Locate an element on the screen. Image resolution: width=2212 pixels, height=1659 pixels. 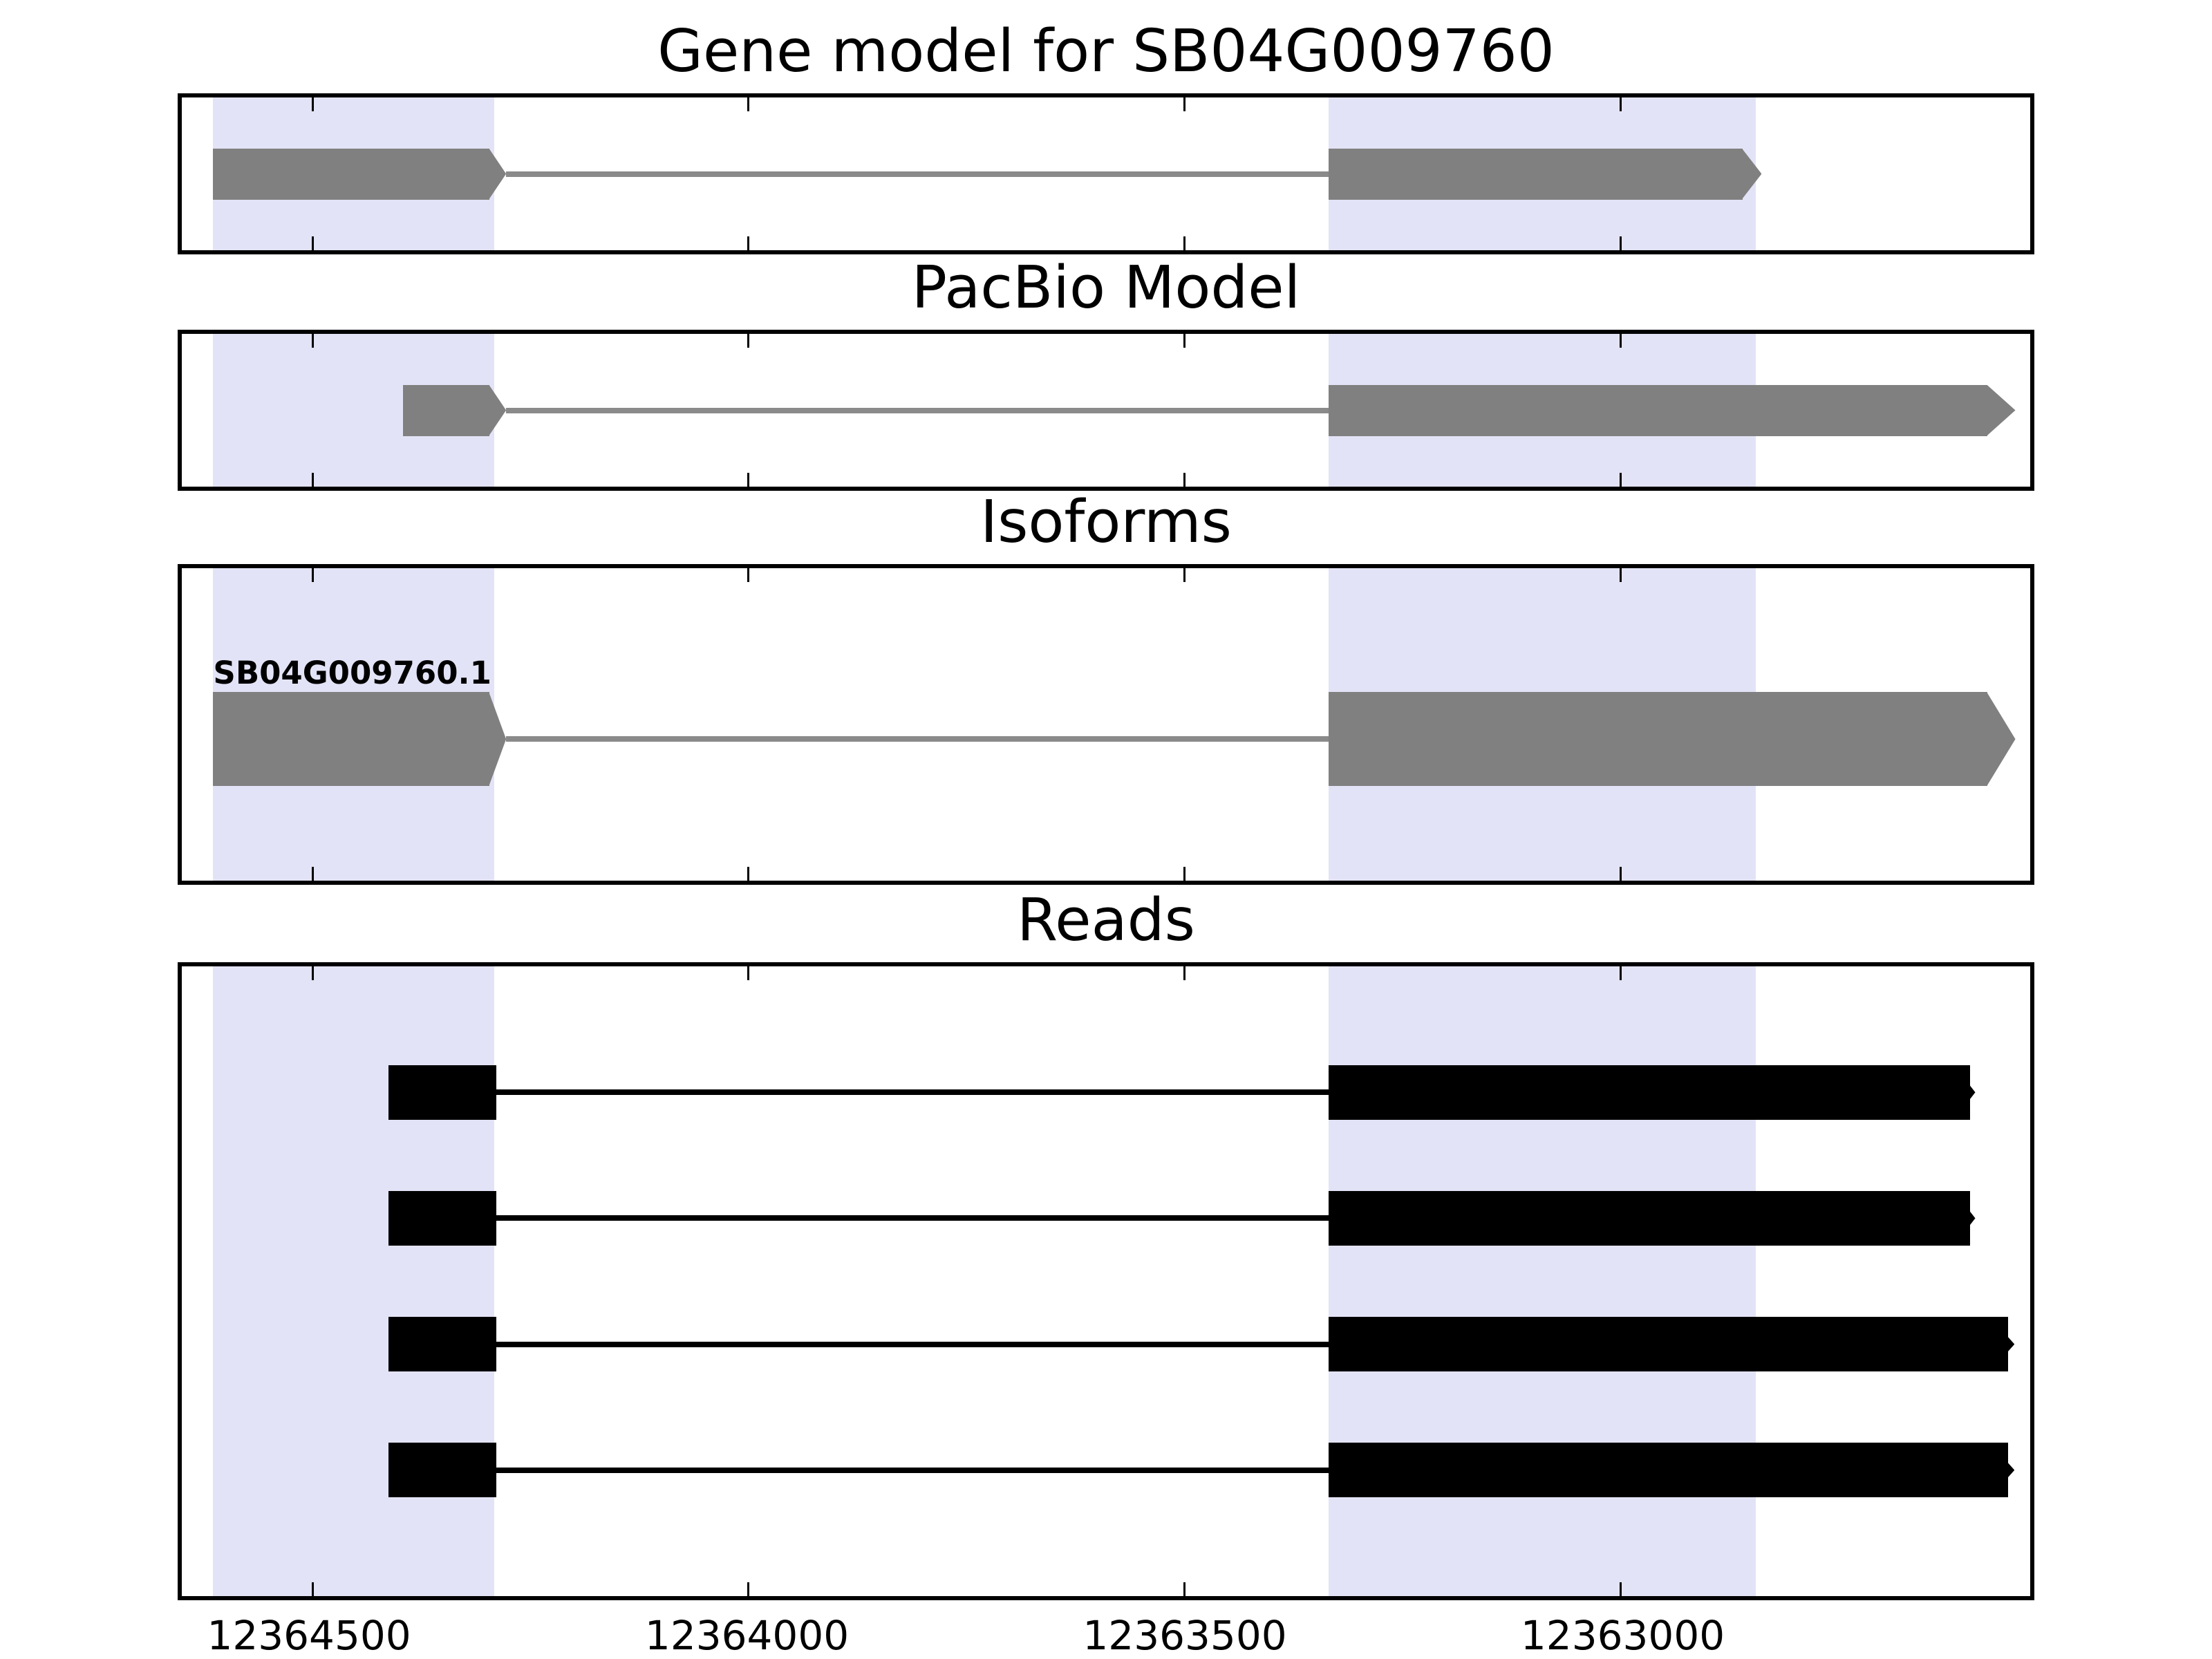
panel-title-gene-model: Gene model for SB04G009760 is located at coordinates (1106, 51).